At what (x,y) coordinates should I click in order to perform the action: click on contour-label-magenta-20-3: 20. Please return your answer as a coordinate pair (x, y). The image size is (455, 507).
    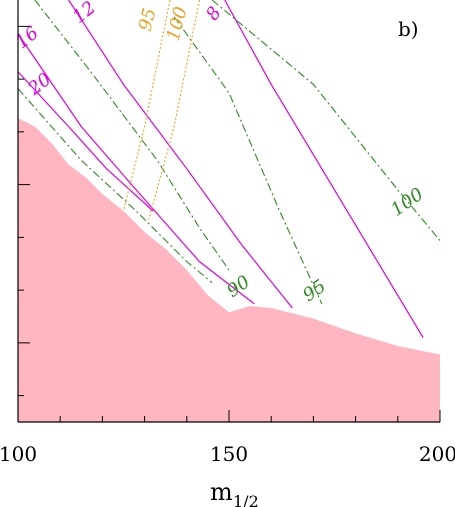
    Looking at the image, I should click on (40, 84).